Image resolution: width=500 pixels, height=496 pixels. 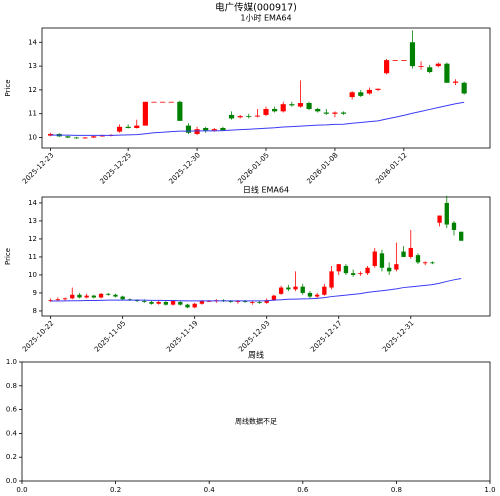 I want to click on y-tick-label: 0.6, so click(x=12, y=410).